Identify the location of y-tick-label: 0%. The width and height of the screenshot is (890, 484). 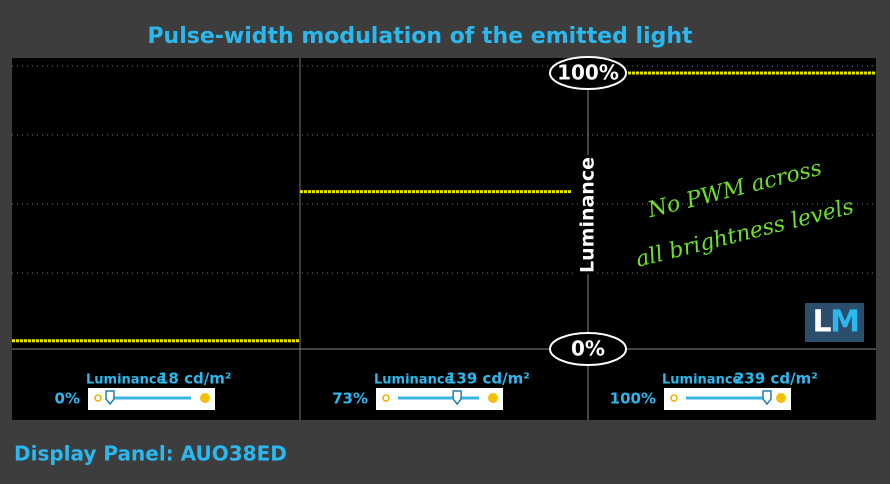
(588, 349).